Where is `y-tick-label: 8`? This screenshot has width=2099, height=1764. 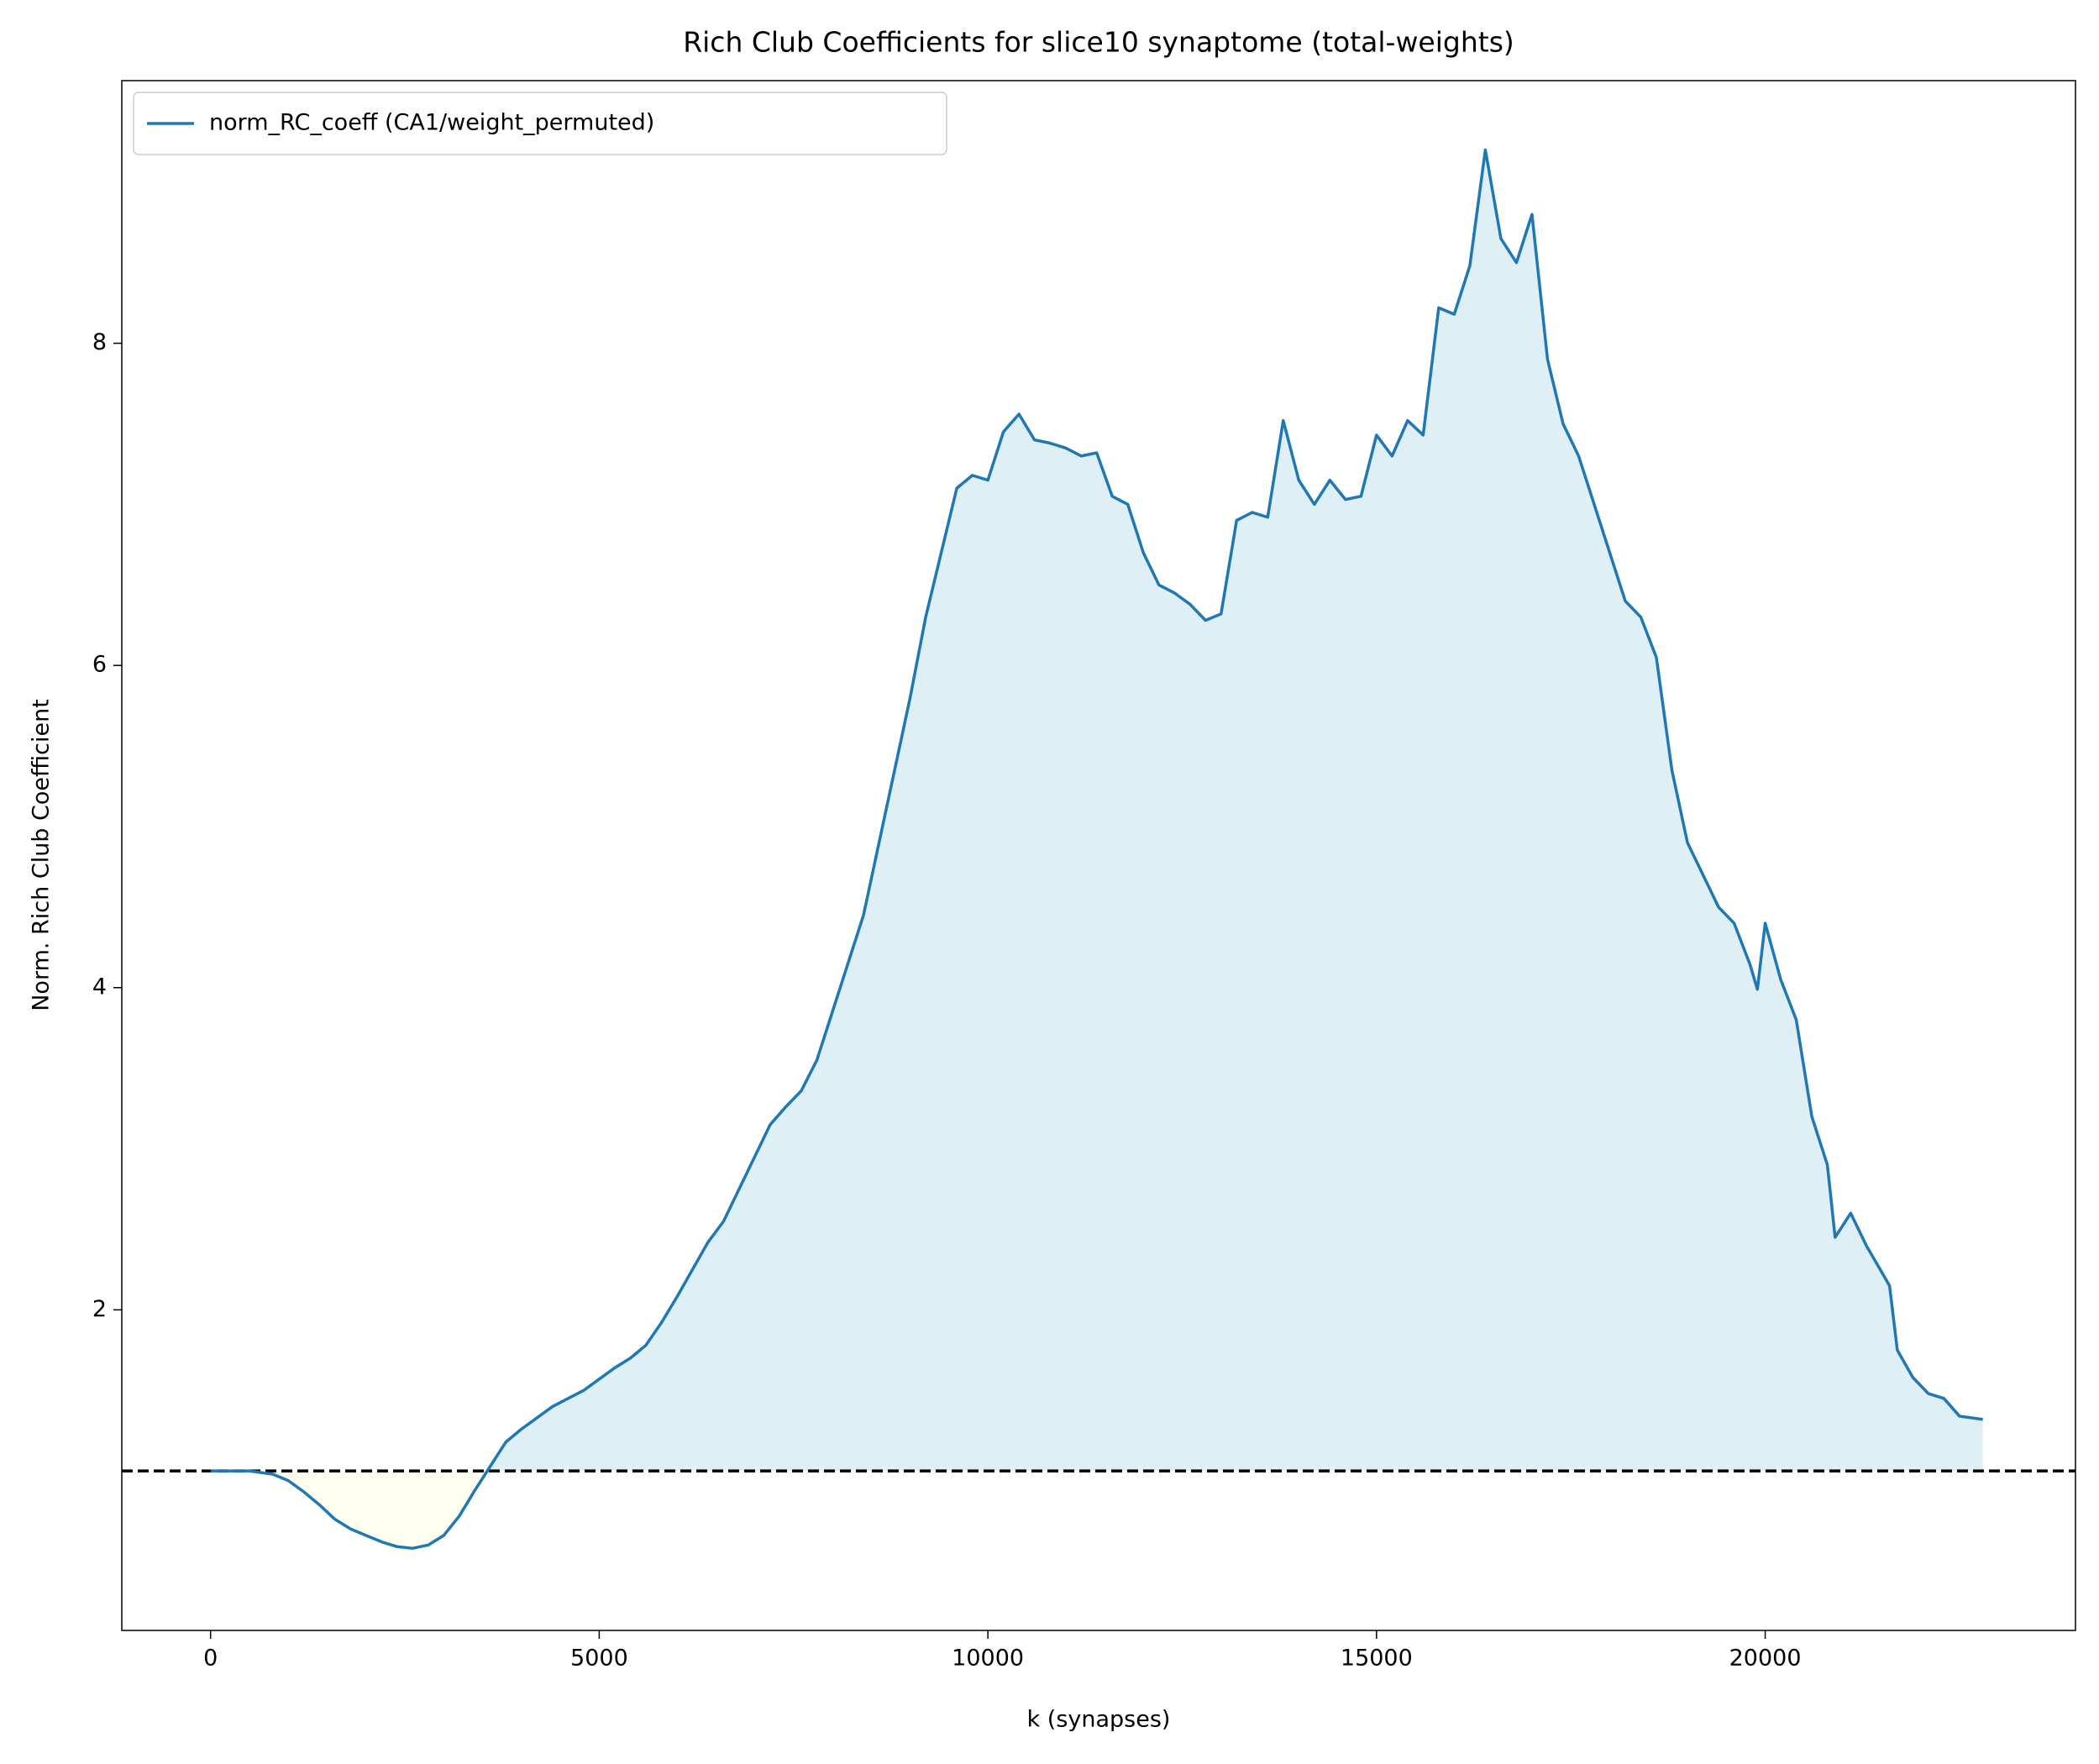 y-tick-label: 8 is located at coordinates (99, 342).